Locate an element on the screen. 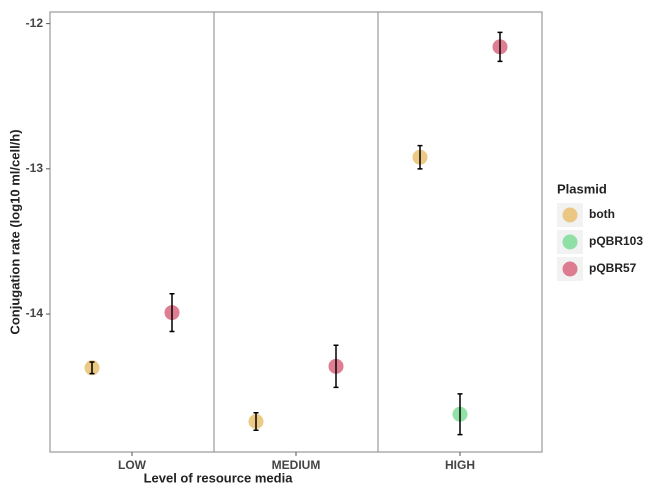 The width and height of the screenshot is (649, 492). x-tick-label: HIGH is located at coordinates (460, 465).